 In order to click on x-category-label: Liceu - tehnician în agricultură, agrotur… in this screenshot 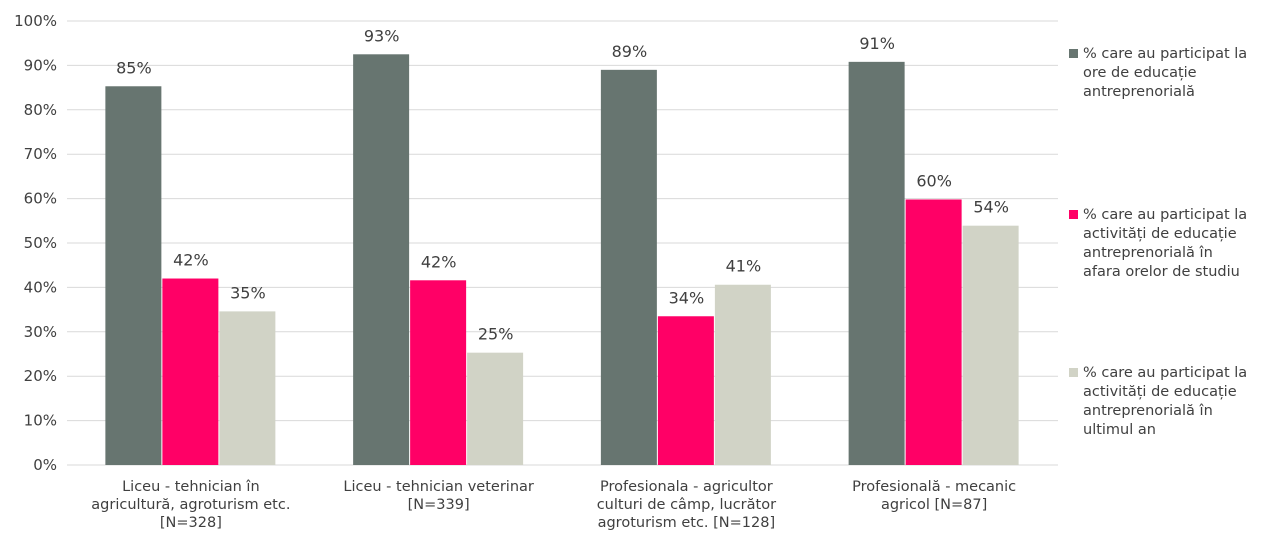, I will do `click(190, 505)`.